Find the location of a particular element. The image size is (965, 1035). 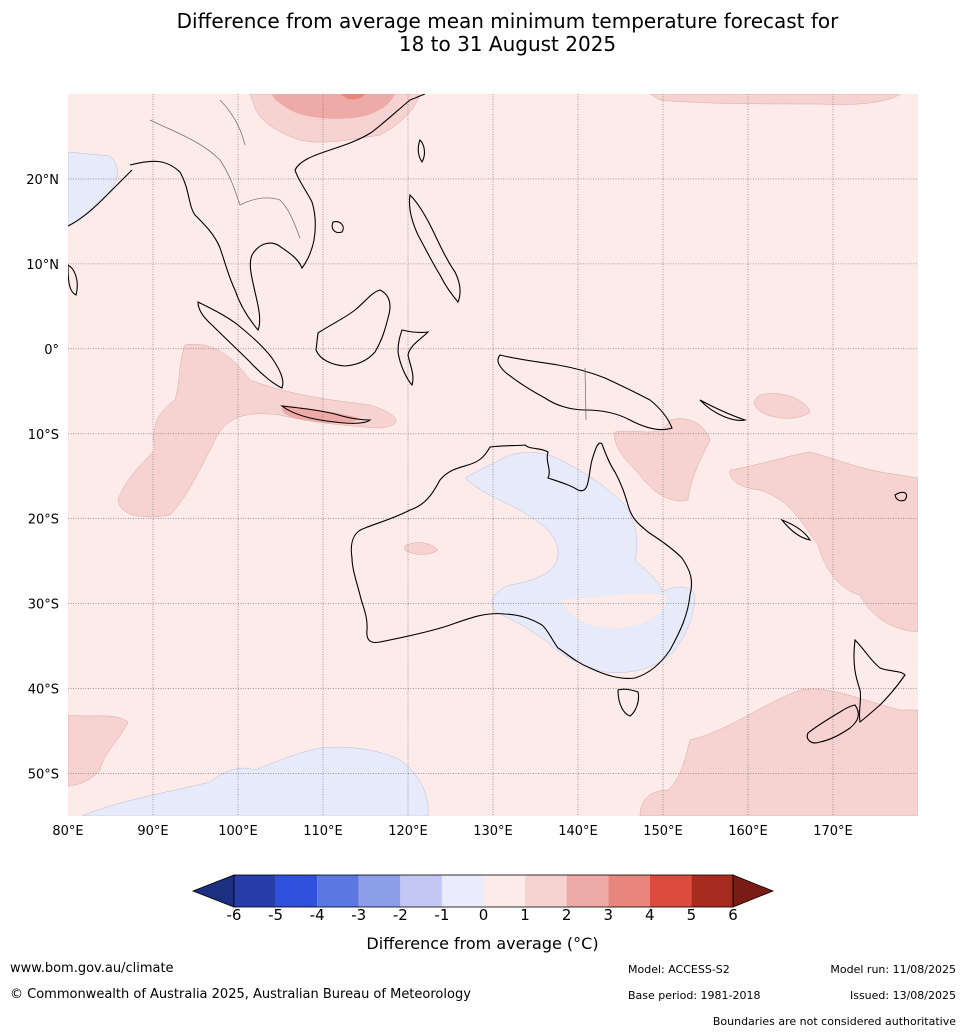

colorbar is located at coordinates (483, 891).